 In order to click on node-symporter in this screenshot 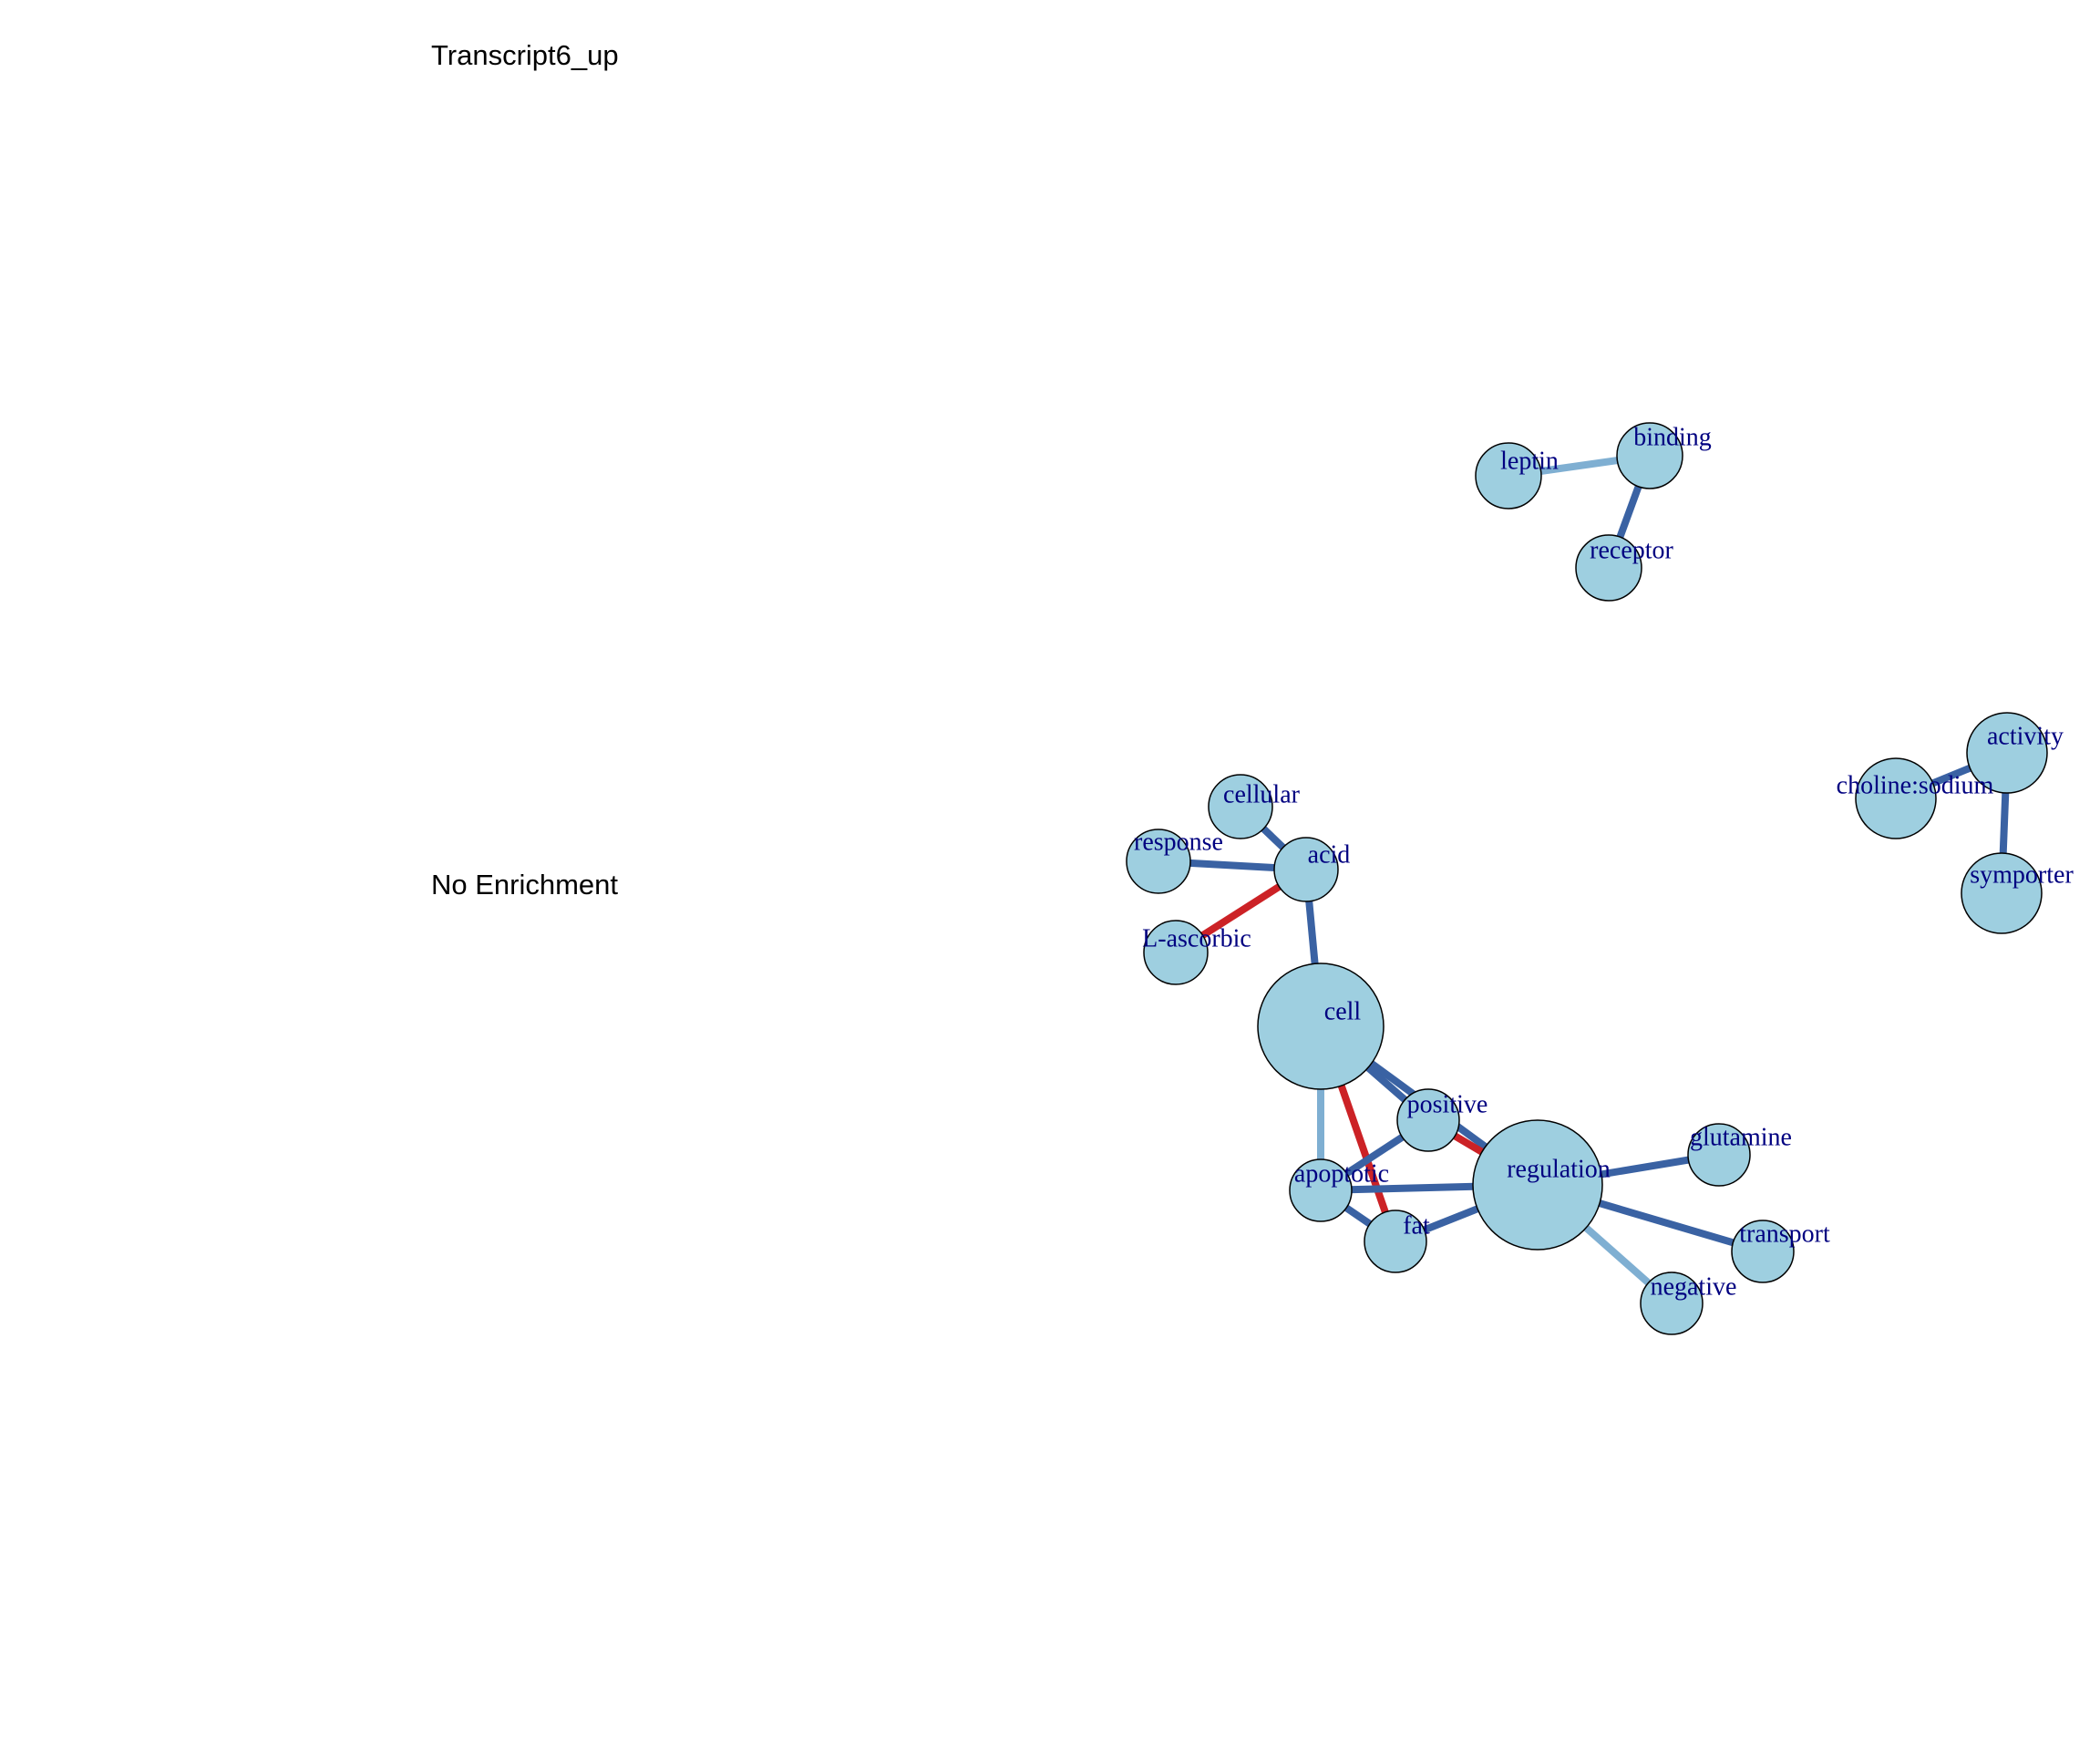, I will do `click(2002, 893)`.